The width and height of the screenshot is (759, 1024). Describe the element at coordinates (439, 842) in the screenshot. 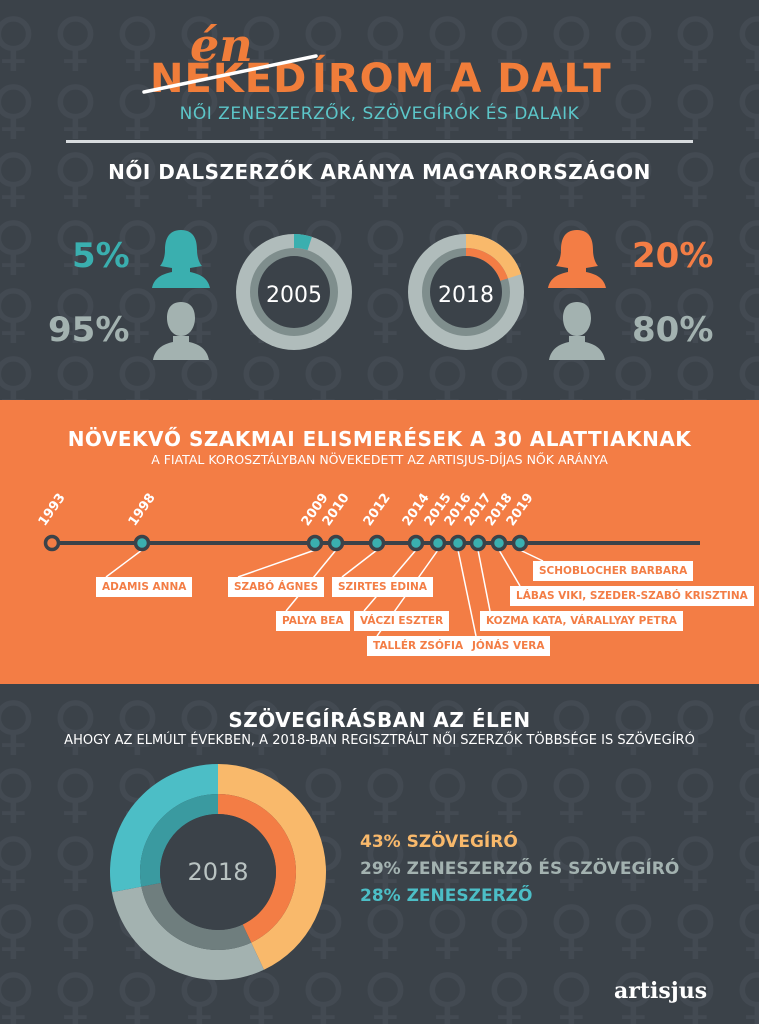

I see `legend-item-lyricist: 43% SZÖVEGÍRÓ` at that location.